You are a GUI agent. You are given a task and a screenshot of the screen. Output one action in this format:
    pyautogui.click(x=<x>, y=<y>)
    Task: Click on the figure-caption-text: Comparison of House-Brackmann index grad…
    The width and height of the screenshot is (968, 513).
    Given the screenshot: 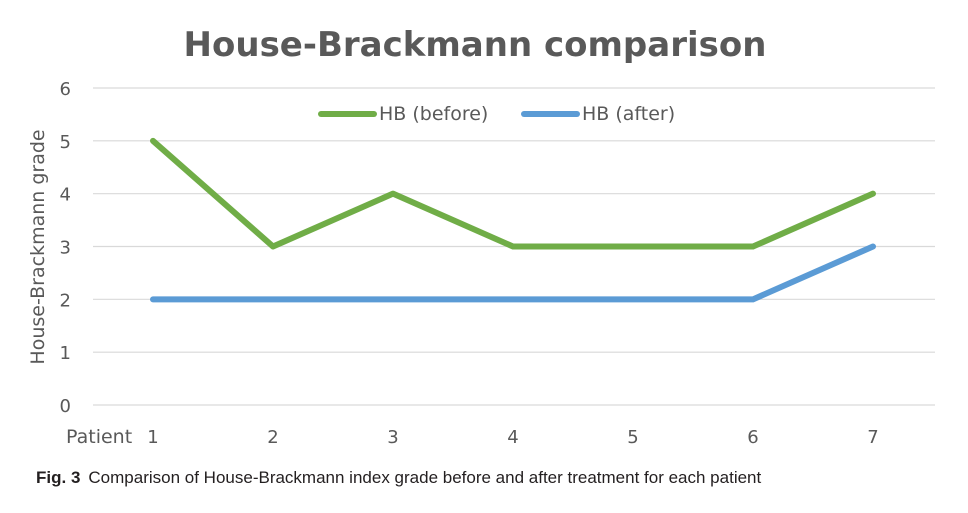 What is the action you would take?
    pyautogui.click(x=425, y=477)
    